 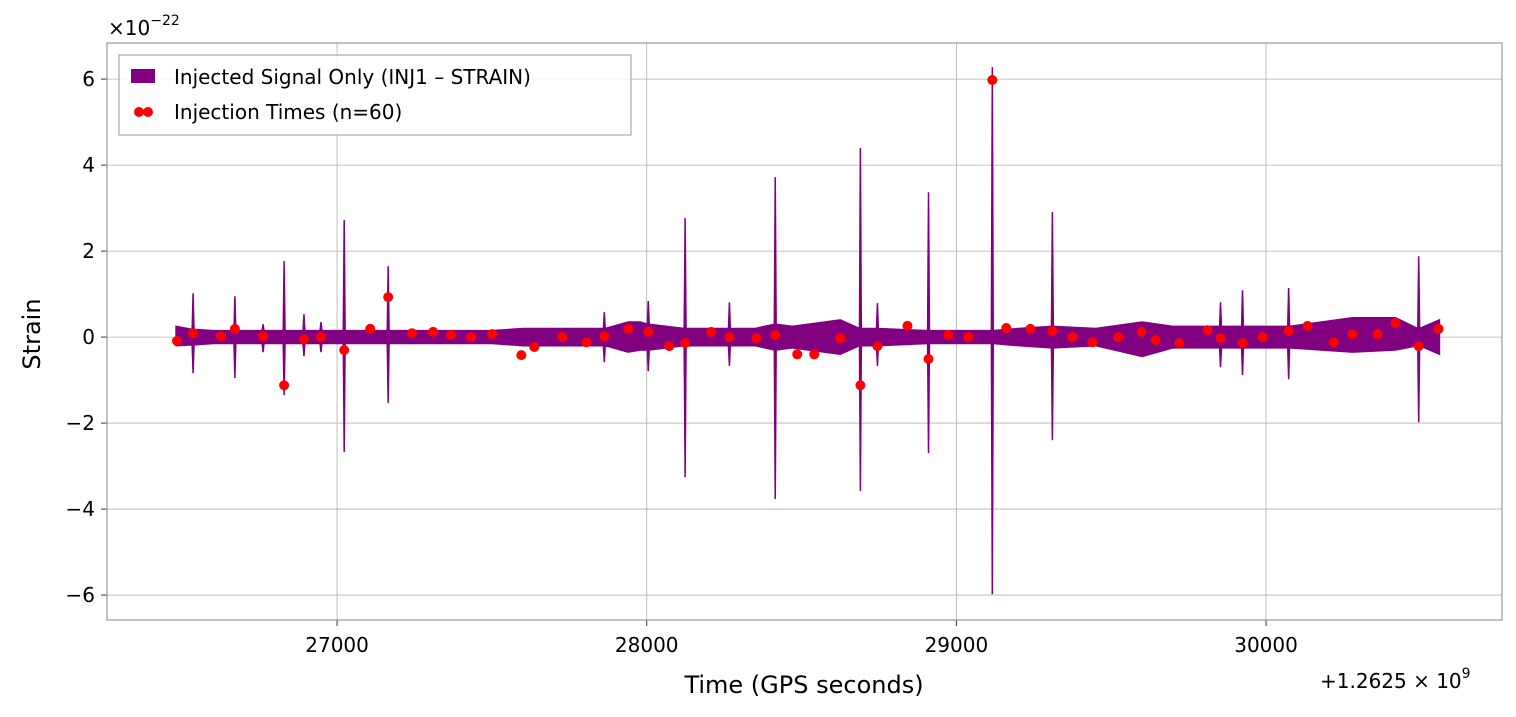 I want to click on x-tick-label: 27000, so click(x=337, y=645).